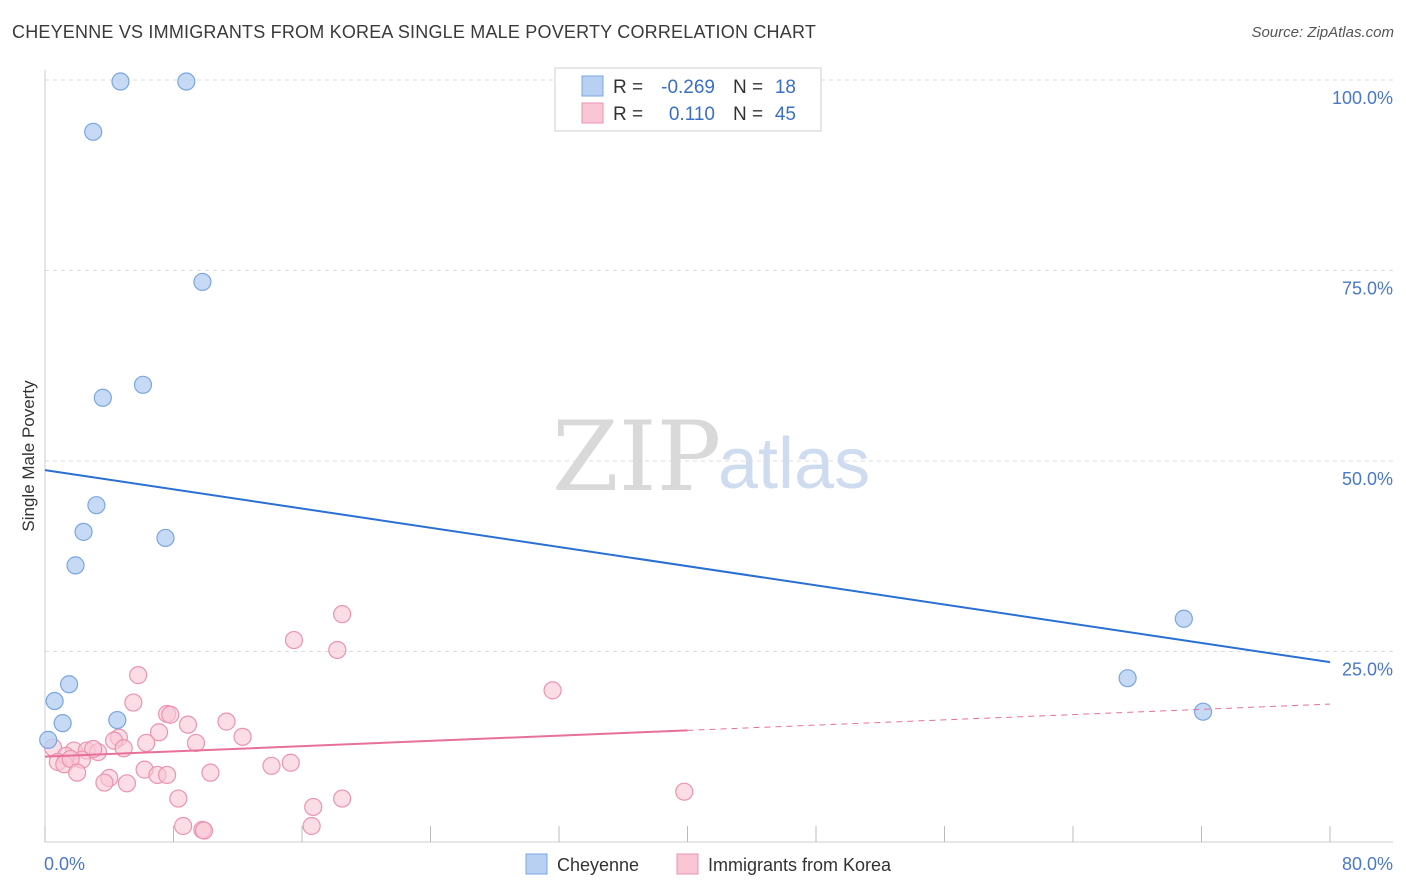  Describe the element at coordinates (692, 114) in the screenshot. I see `legend-r-value-2: 0.110` at that location.